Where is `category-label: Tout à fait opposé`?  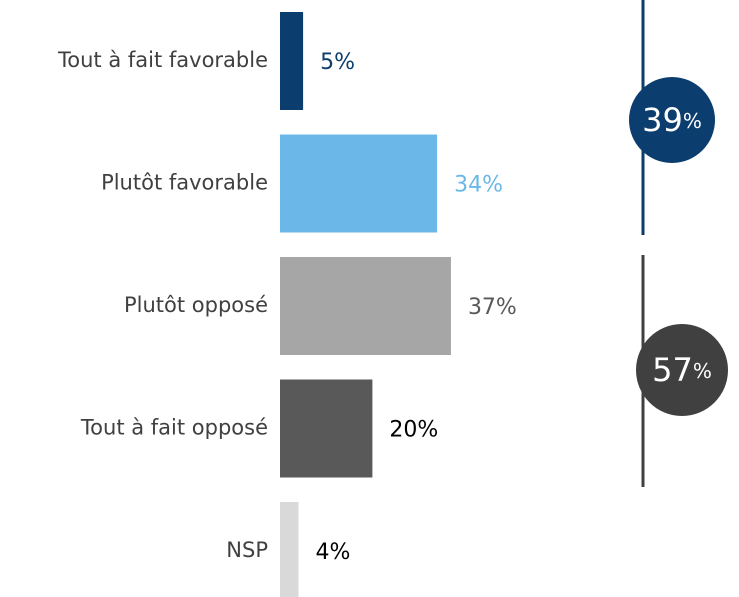 category-label: Tout à fait opposé is located at coordinates (174, 428).